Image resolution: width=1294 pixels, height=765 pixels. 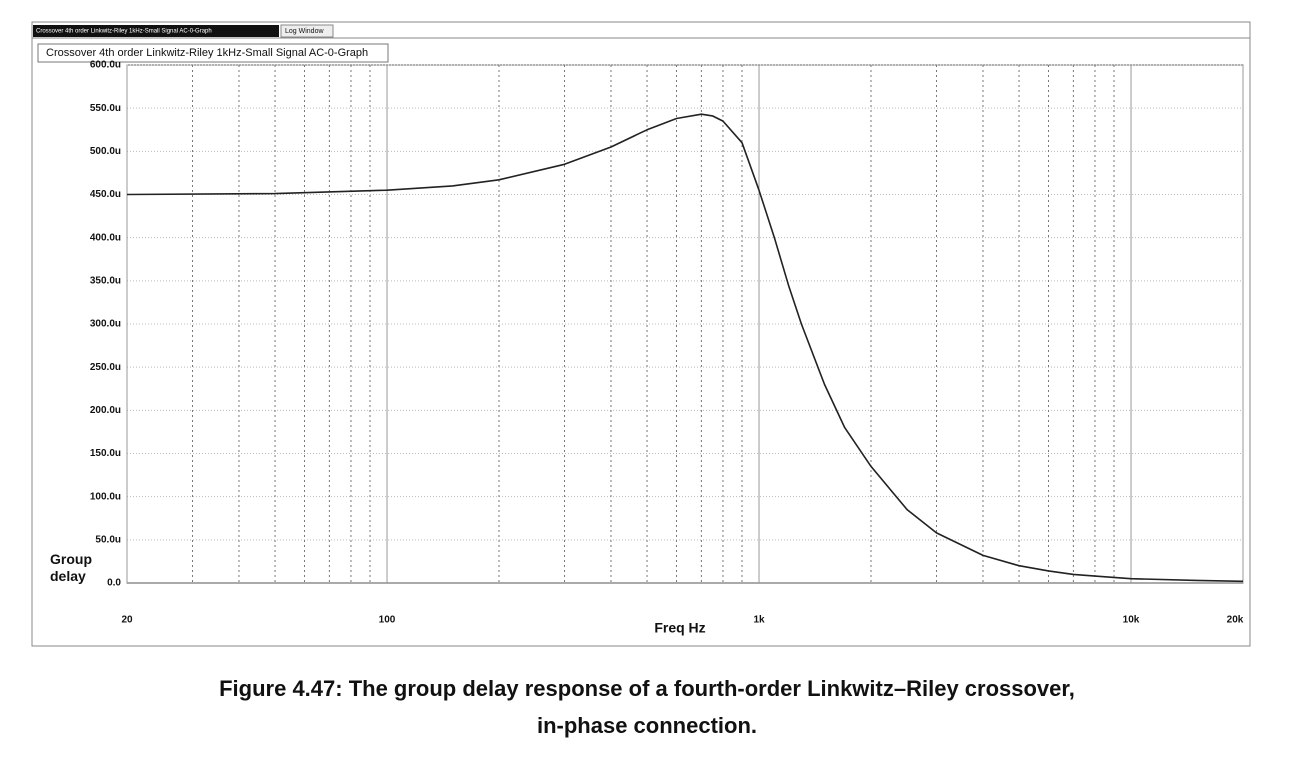 What do you see at coordinates (105, 453) in the screenshot?
I see `y-tick-label: 150.0u` at bounding box center [105, 453].